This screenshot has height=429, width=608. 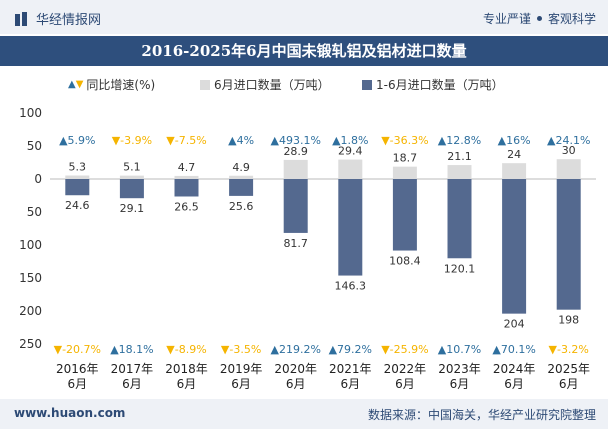 What do you see at coordinates (350, 140) in the screenshot?
I see `growth-monthly-label: ▲1.8%` at bounding box center [350, 140].